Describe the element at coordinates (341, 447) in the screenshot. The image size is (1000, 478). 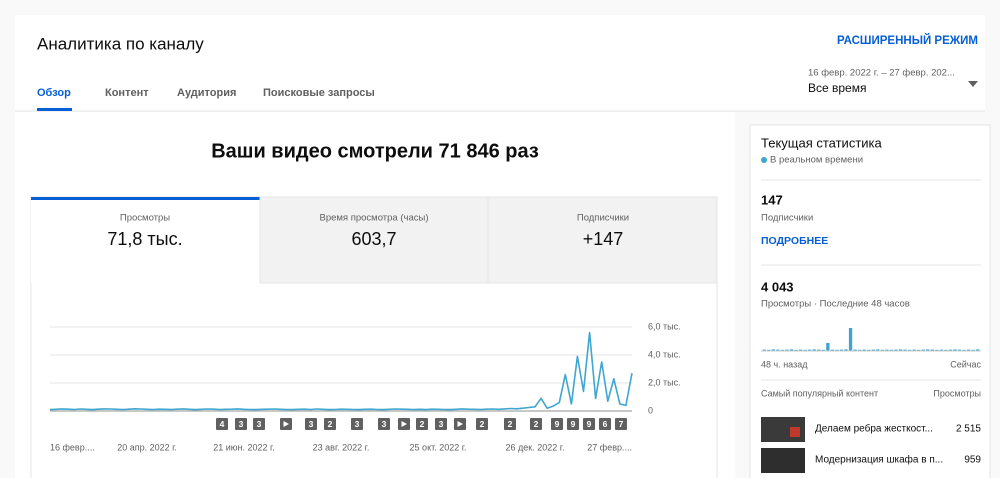
I see `x-tick-label: 23 авг. 2022 г.` at that location.